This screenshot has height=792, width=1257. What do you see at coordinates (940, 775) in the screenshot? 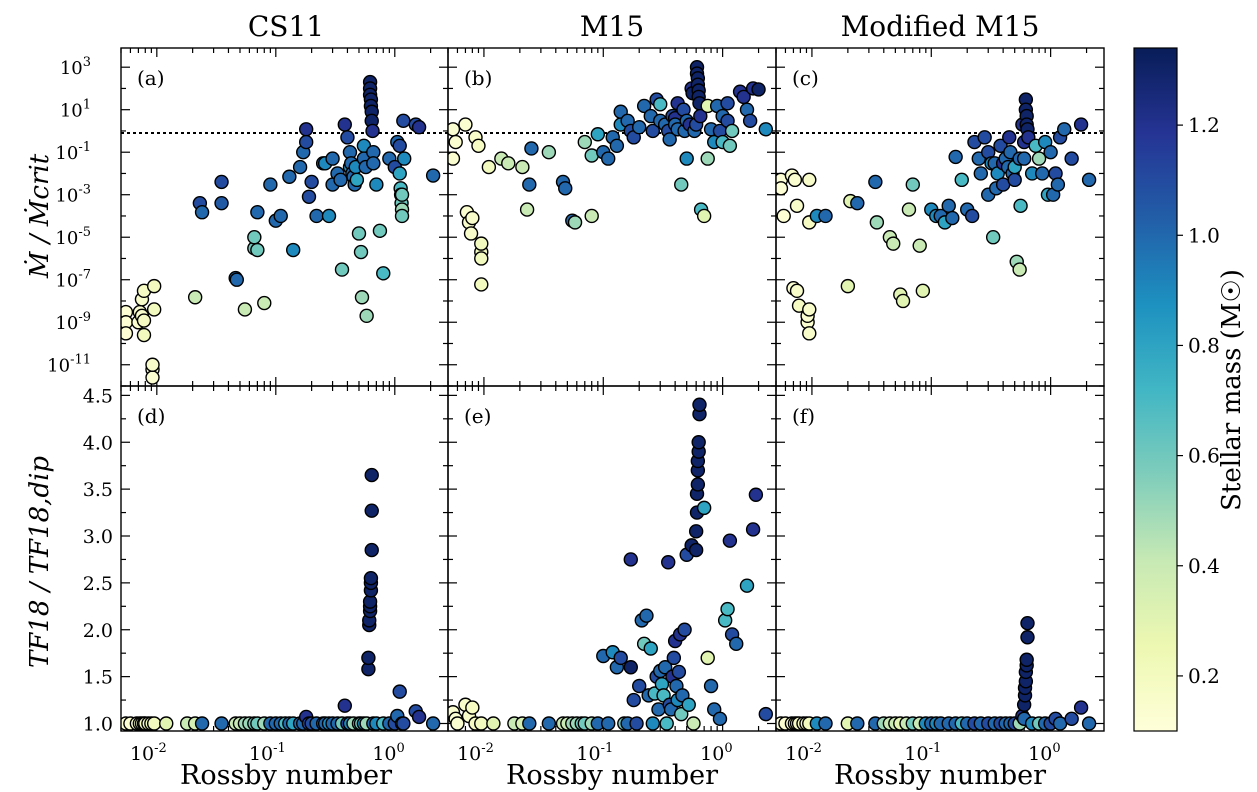
I see `xlabel-c: Rossby number` at bounding box center [940, 775].